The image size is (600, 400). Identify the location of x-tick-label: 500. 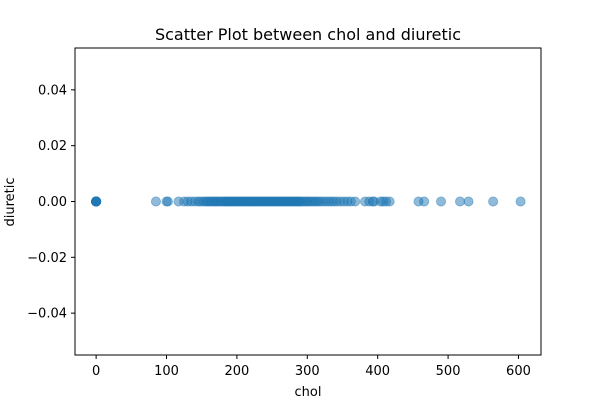
(448, 371).